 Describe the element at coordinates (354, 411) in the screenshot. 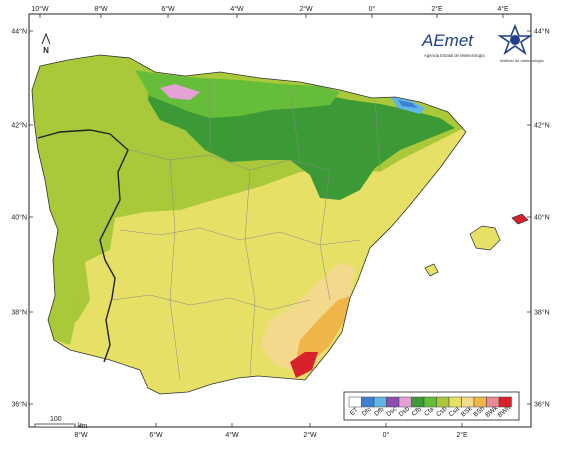

I see `legend-label-et: ET` at that location.